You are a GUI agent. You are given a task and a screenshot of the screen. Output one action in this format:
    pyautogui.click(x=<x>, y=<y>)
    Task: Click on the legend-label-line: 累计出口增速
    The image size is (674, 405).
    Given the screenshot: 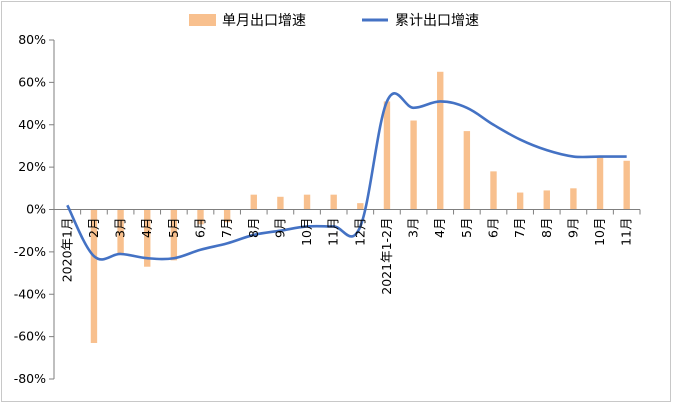 What is the action you would take?
    pyautogui.click(x=437, y=21)
    